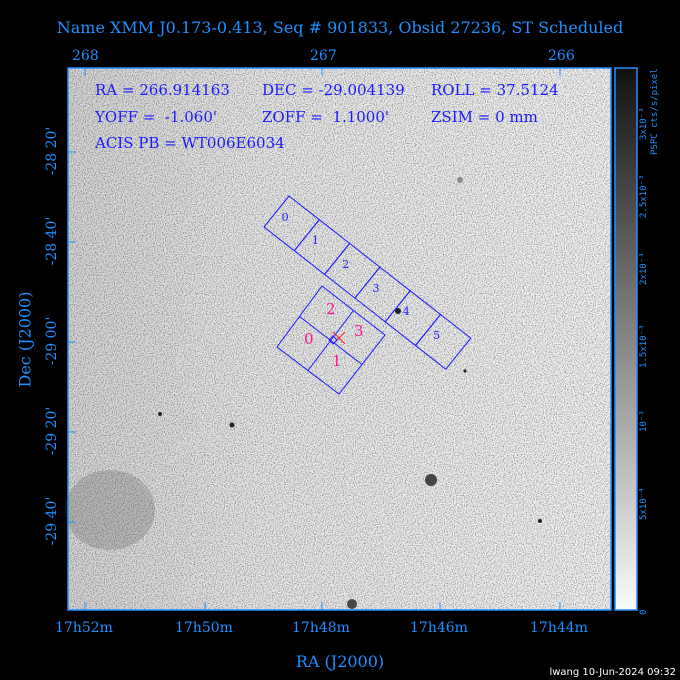 This screenshot has height=680, width=680. I want to click on roll-readout: ROLL = 37.5124, so click(495, 90).